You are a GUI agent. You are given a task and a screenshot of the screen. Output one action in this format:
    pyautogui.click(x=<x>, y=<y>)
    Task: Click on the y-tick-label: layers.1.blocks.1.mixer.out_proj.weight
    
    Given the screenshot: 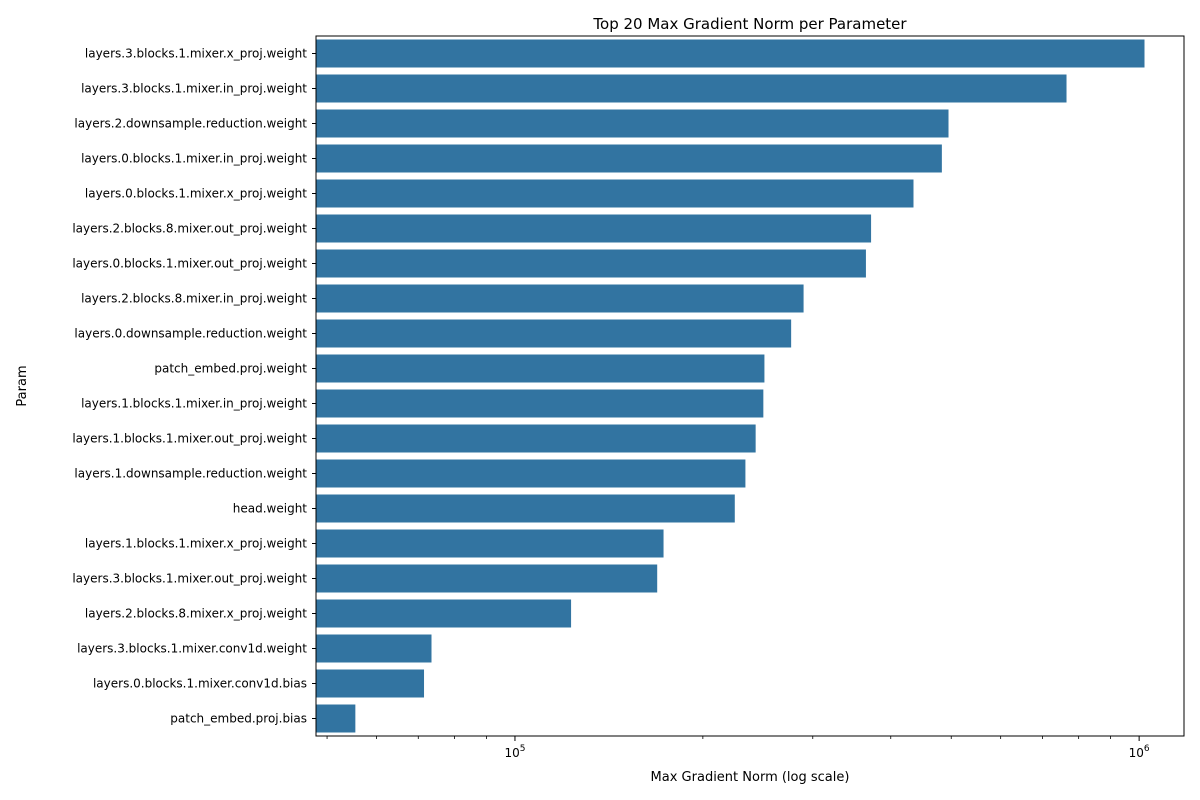 What is the action you would take?
    pyautogui.click(x=189, y=439)
    